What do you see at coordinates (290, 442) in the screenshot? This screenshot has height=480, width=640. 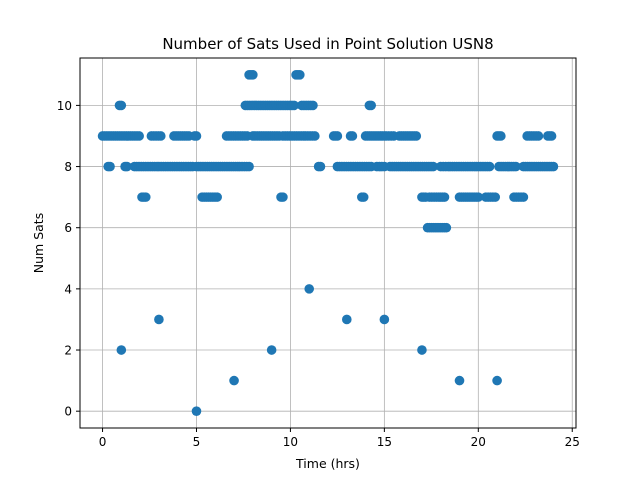 I see `x-tick-label: 10` at bounding box center [290, 442].